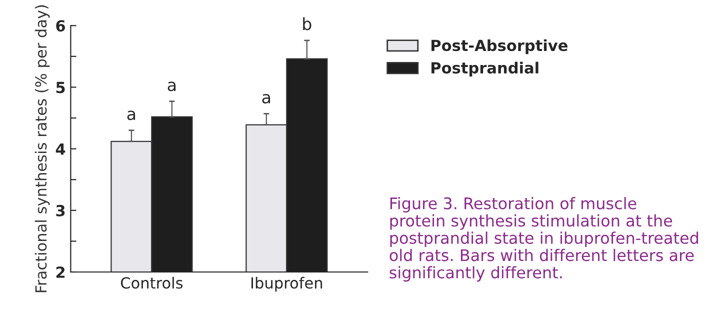 The height and width of the screenshot is (320, 707). What do you see at coordinates (500, 46) in the screenshot?
I see `legend-label: Post-Absorptive` at bounding box center [500, 46].